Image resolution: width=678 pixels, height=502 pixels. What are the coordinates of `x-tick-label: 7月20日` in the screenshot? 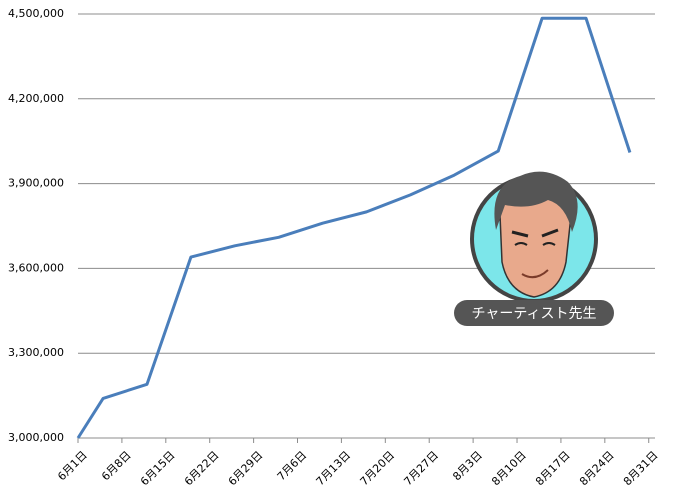 It's located at (377, 469).